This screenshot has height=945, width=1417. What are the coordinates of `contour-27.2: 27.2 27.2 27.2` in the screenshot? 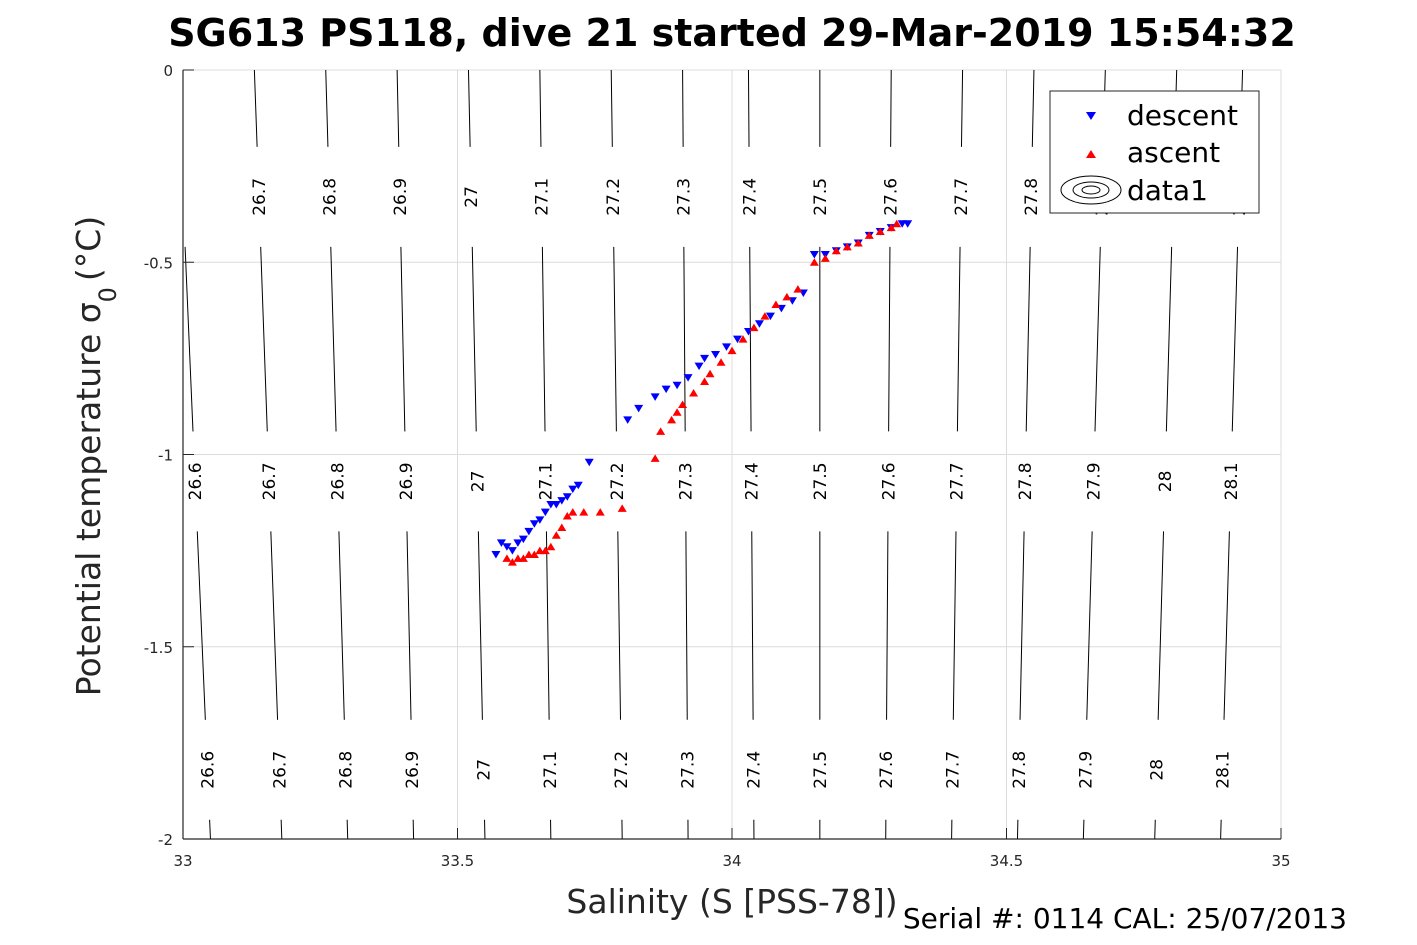 It's located at (618, 454).